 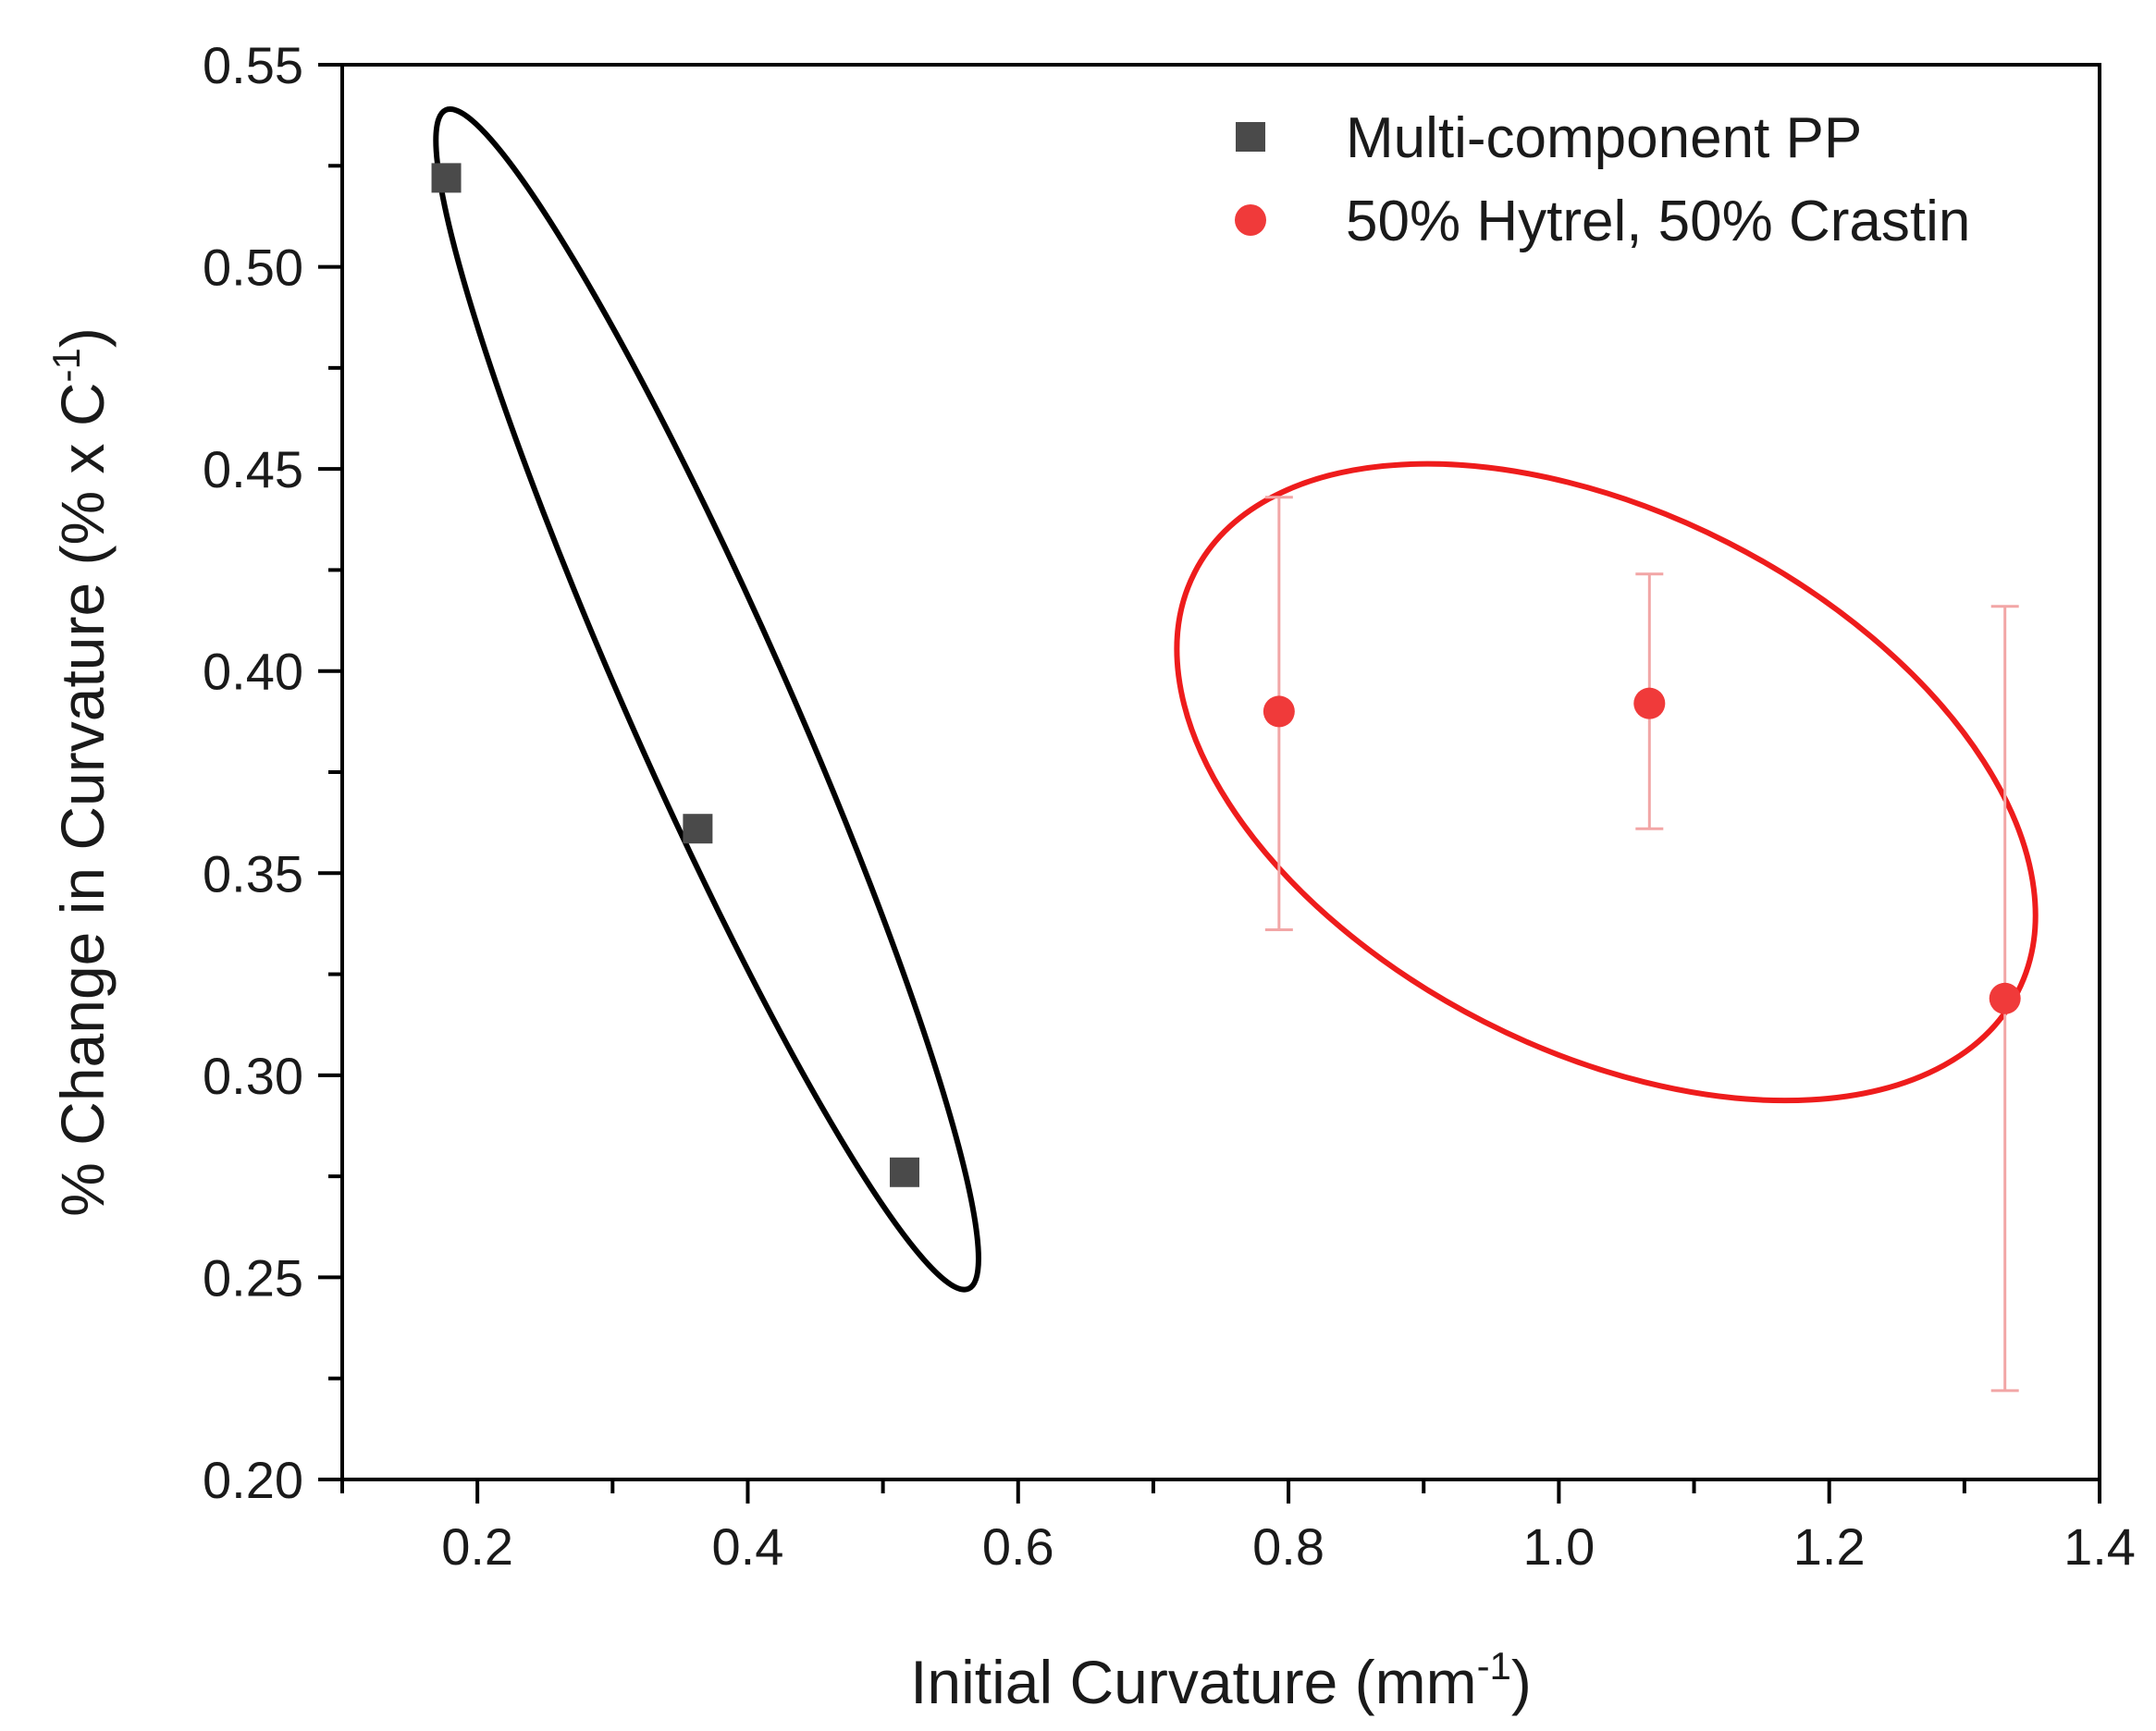 I want to click on y-tick-label: 0.50, so click(x=253, y=268).